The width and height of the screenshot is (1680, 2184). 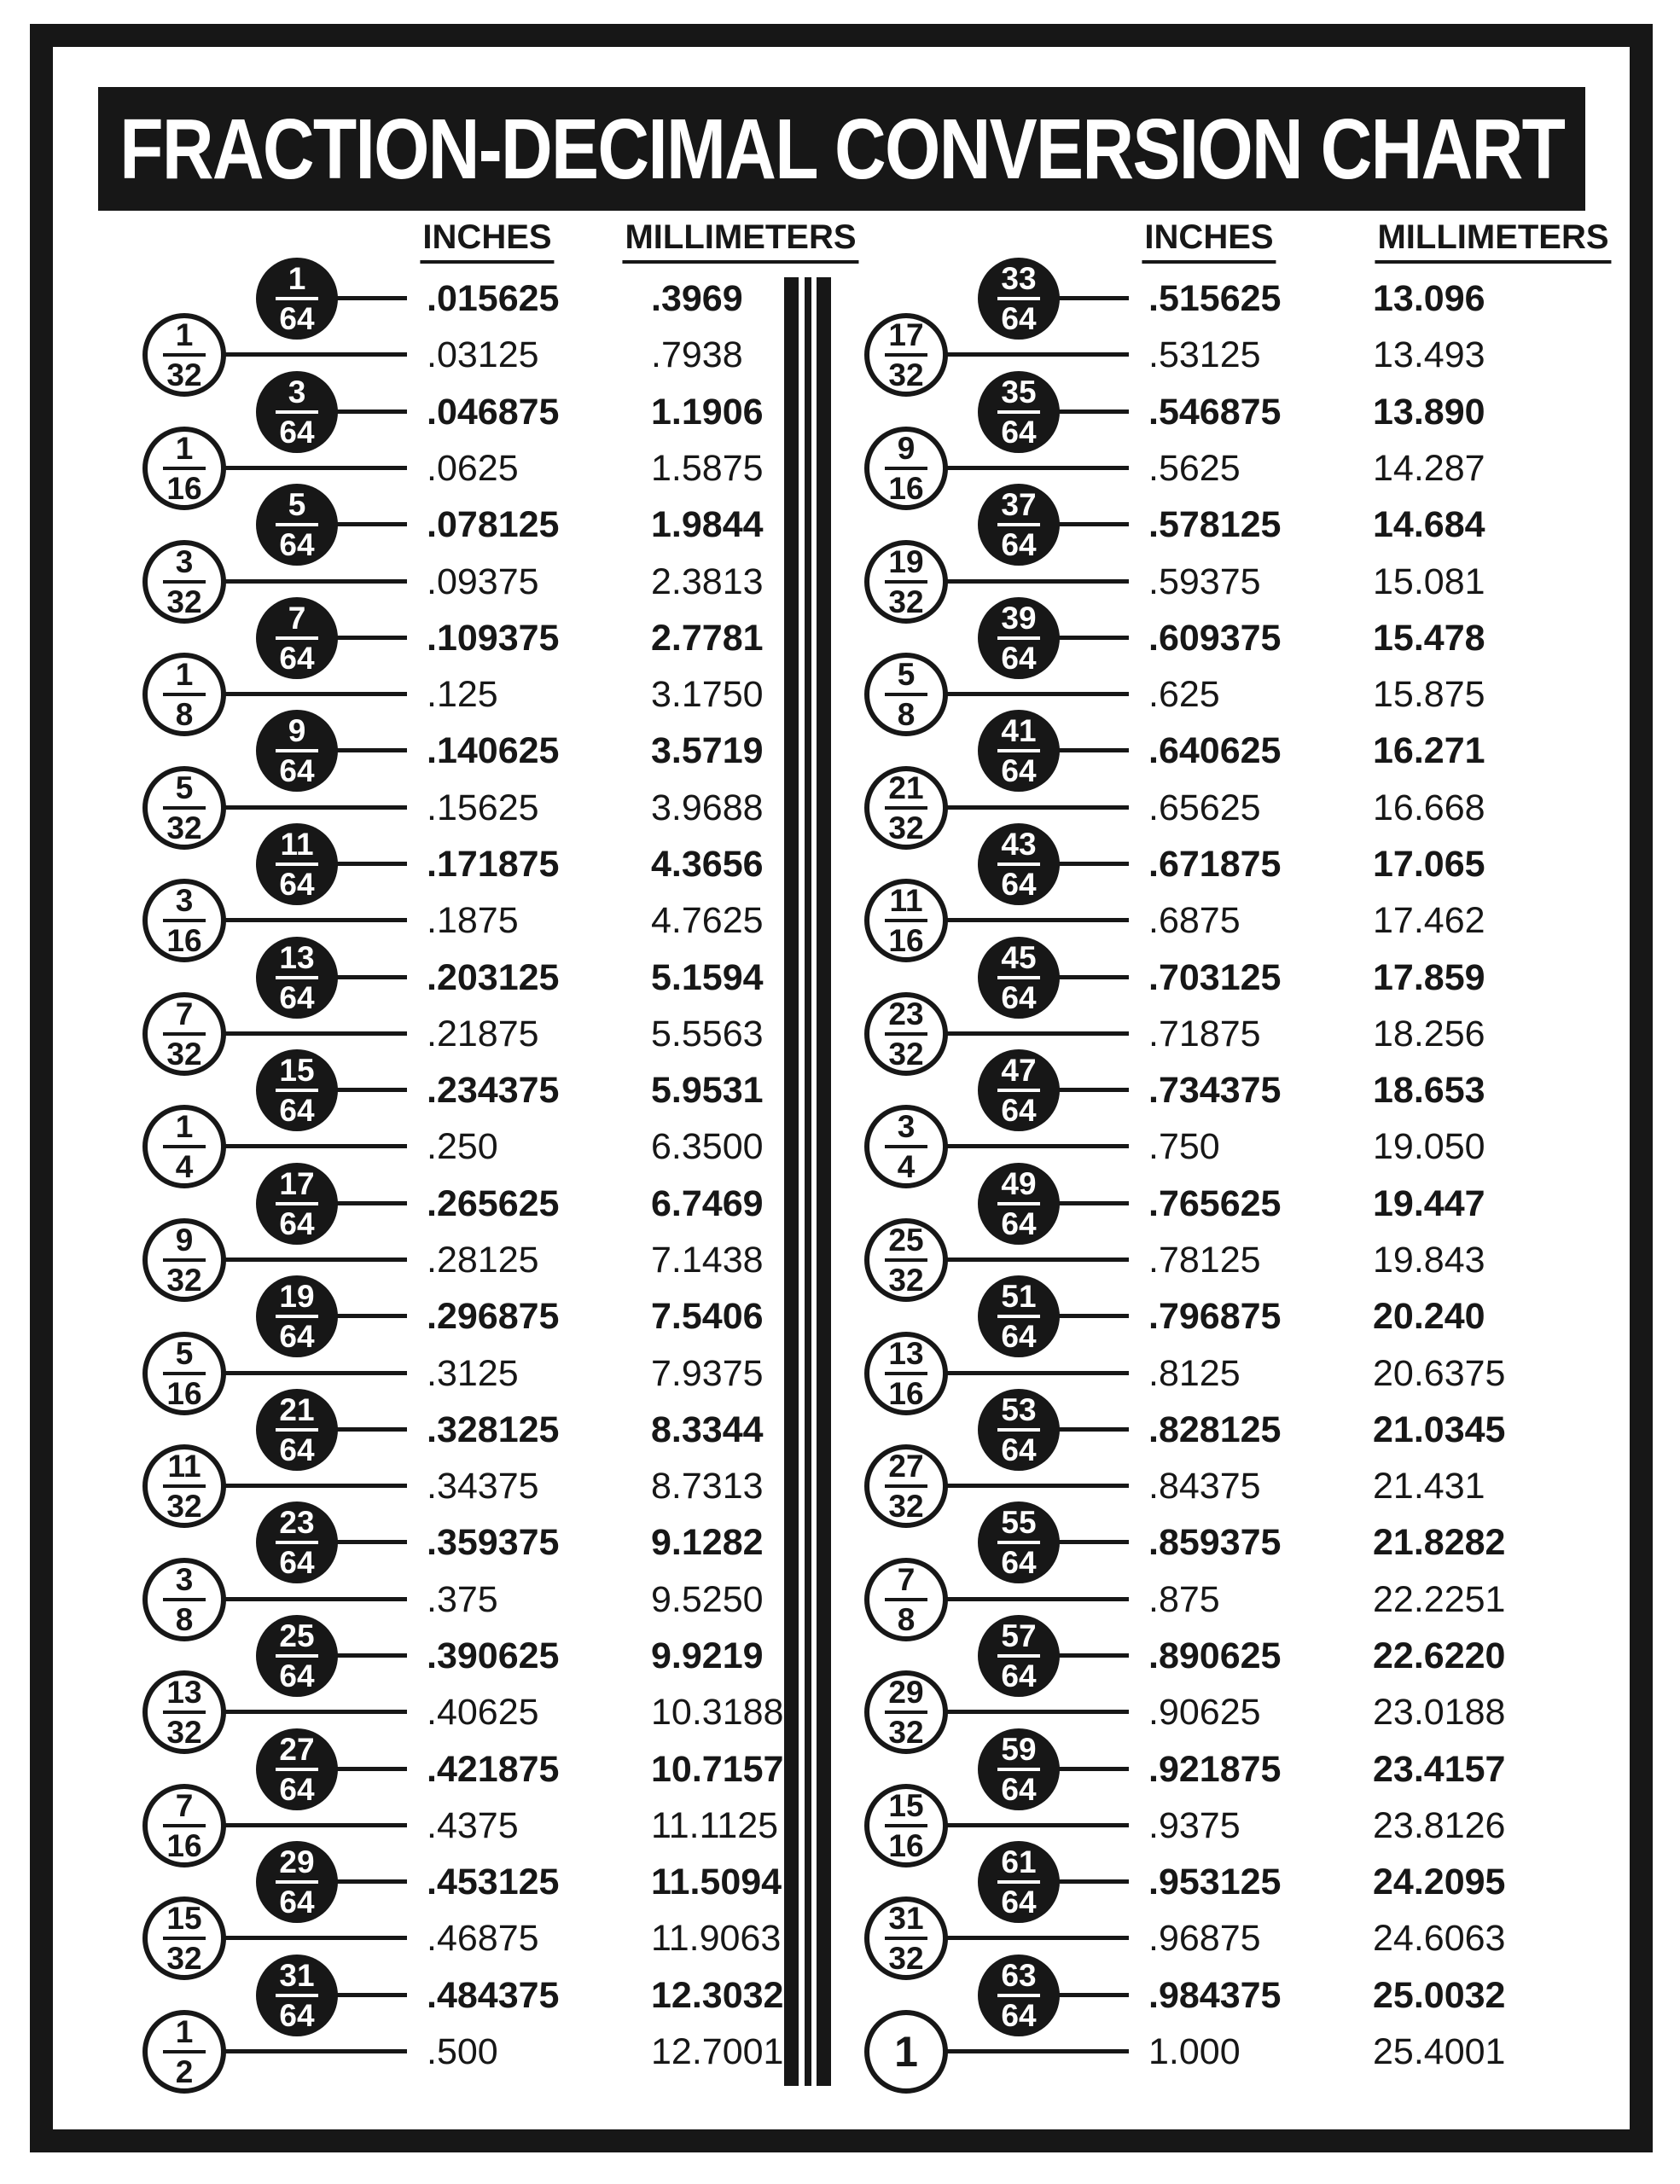 What do you see at coordinates (717, 1769) in the screenshot?
I see `mm-value: 10.7157` at bounding box center [717, 1769].